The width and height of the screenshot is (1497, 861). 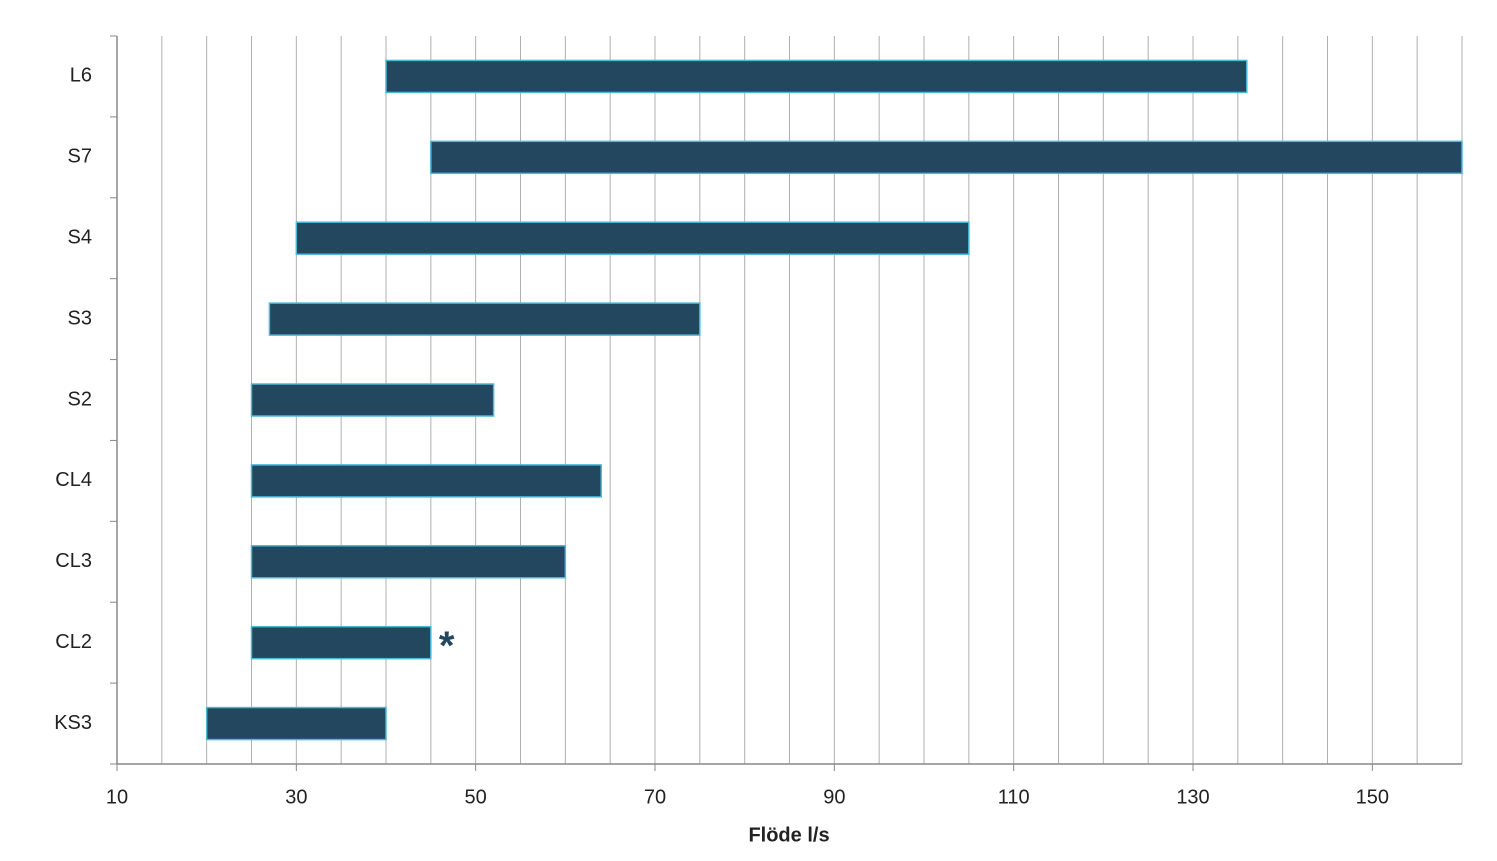 I want to click on y-tick-label: S2, so click(x=80, y=399).